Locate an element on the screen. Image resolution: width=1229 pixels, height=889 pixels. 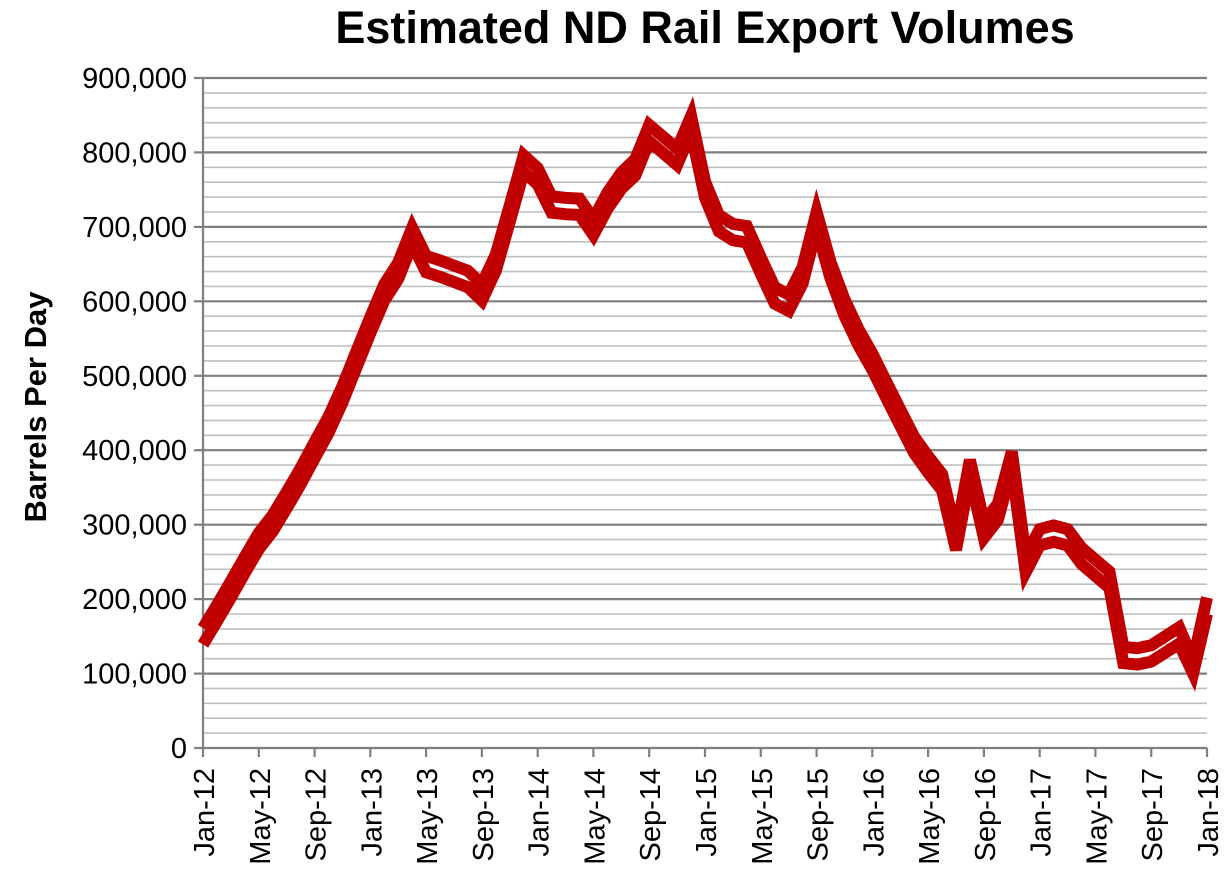
x-tick-label: May-17 is located at coordinates (1097, 816).